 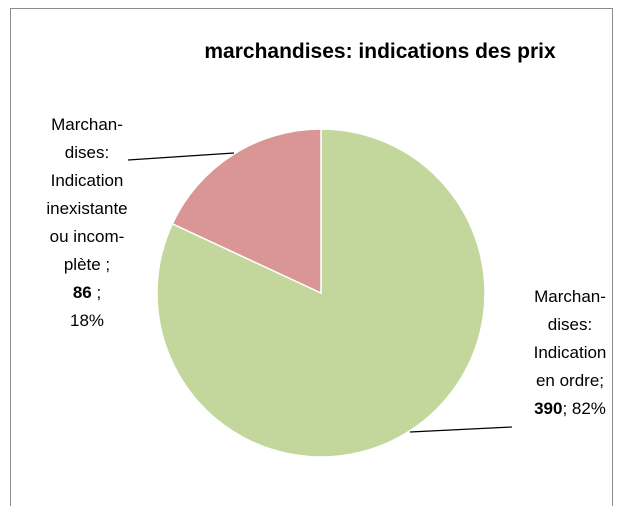 What do you see at coordinates (380, 51) in the screenshot?
I see `chart-title: marchandises: indications des prix` at bounding box center [380, 51].